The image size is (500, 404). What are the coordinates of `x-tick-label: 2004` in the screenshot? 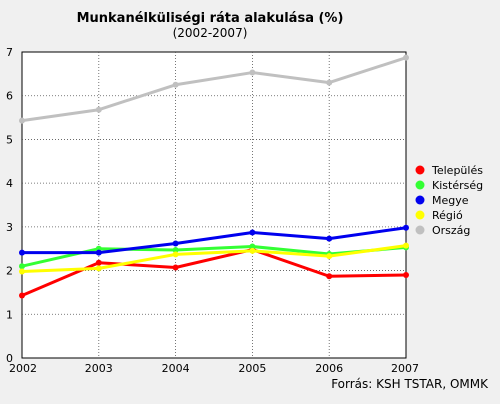 It's located at (176, 368).